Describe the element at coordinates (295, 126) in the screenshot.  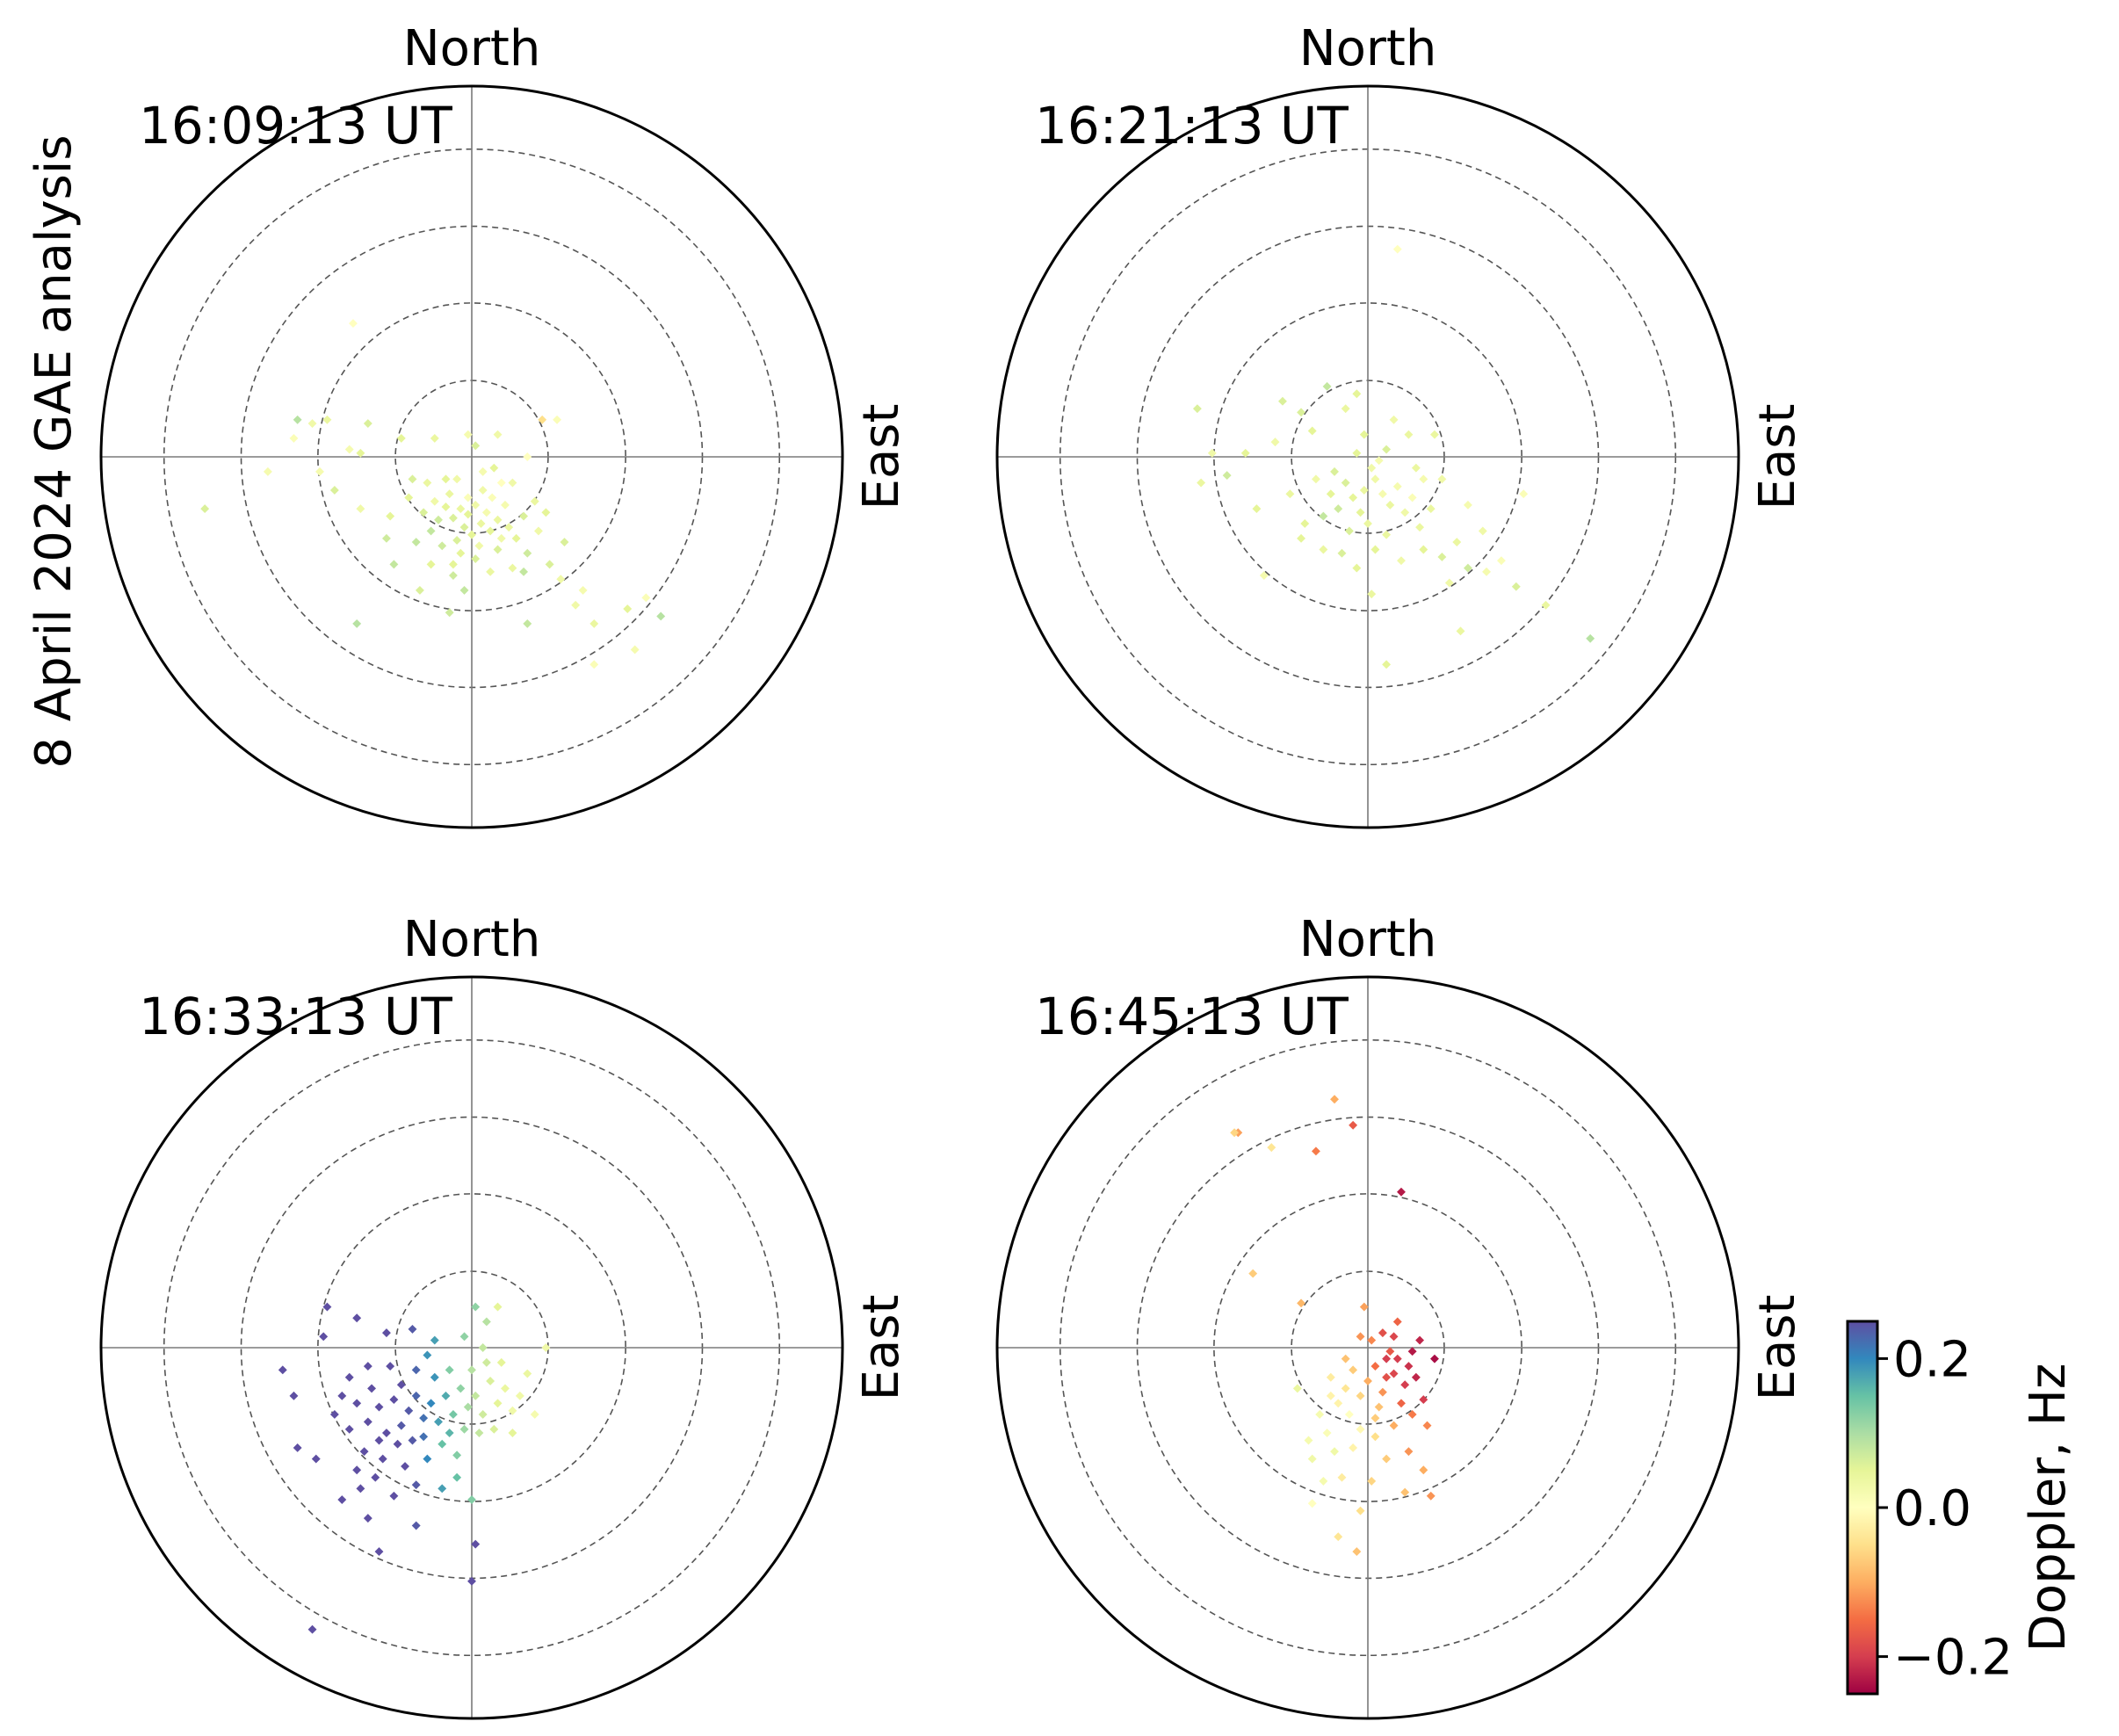
I see `timestamp-label: 16:09:13 UT` at that location.